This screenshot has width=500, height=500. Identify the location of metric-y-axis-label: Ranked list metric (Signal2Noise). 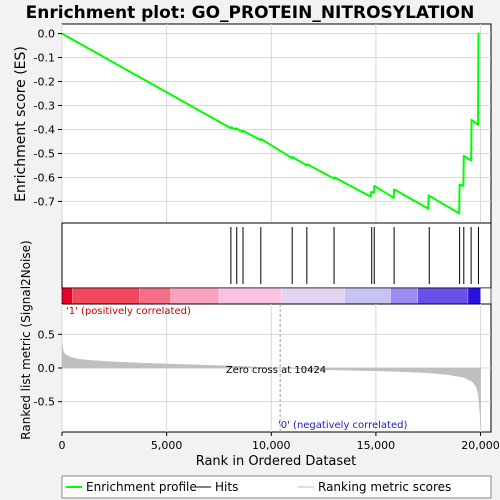
(26, 339).